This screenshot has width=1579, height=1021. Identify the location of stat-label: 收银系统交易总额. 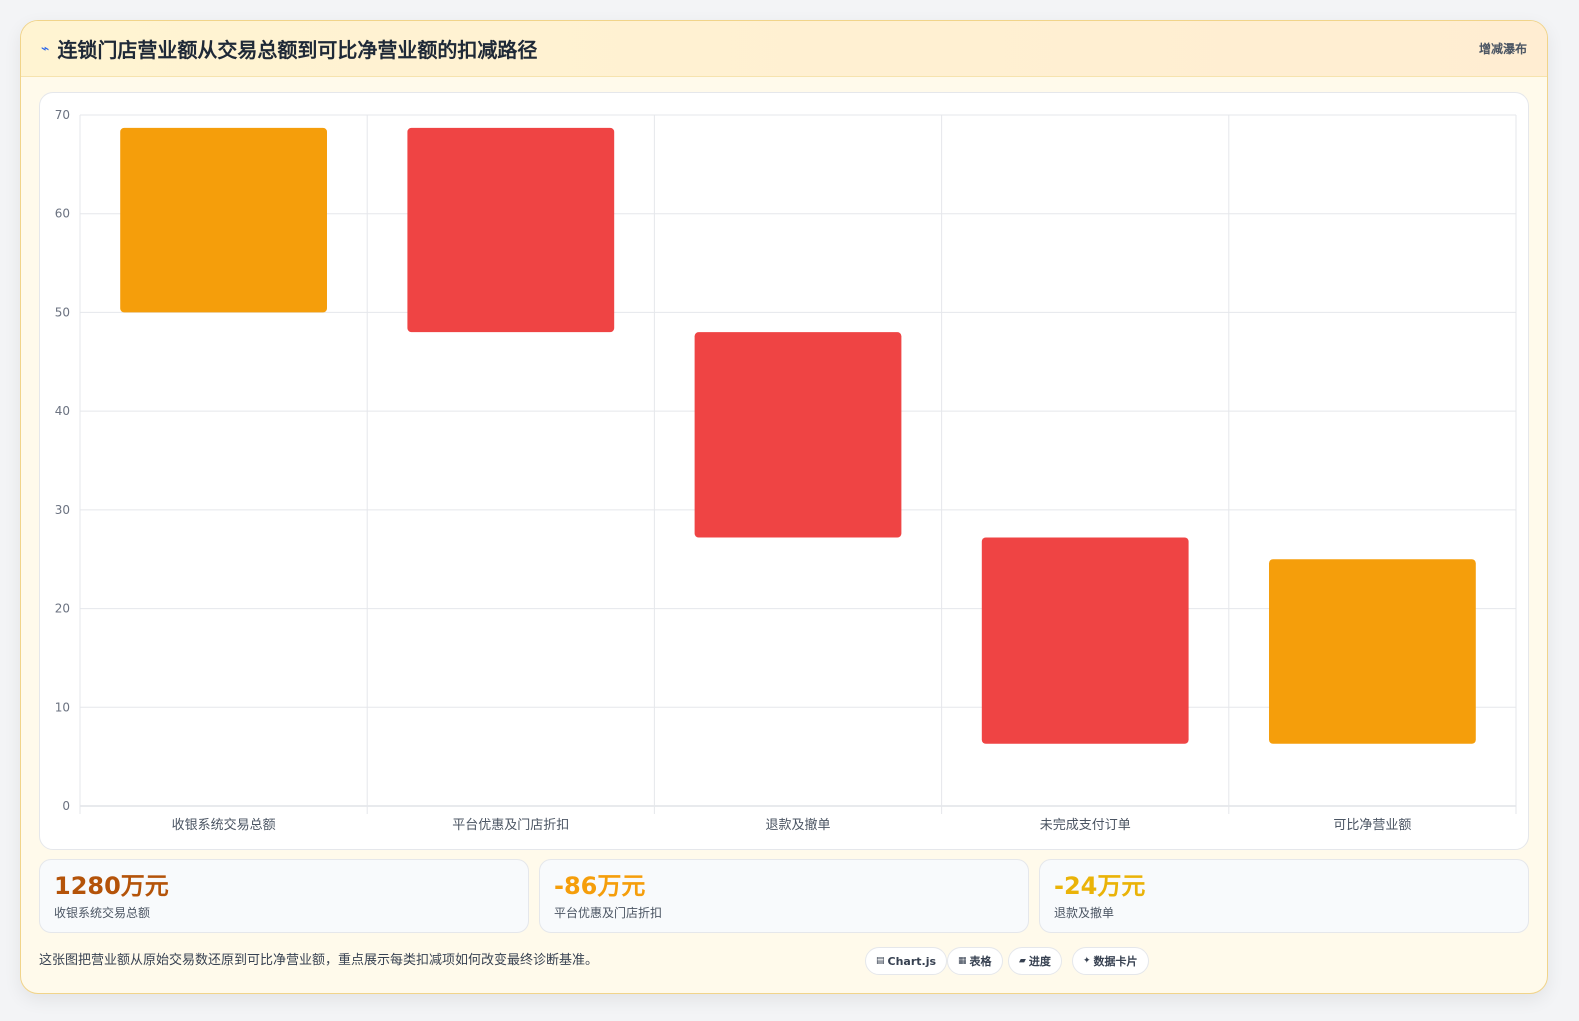
(102, 913).